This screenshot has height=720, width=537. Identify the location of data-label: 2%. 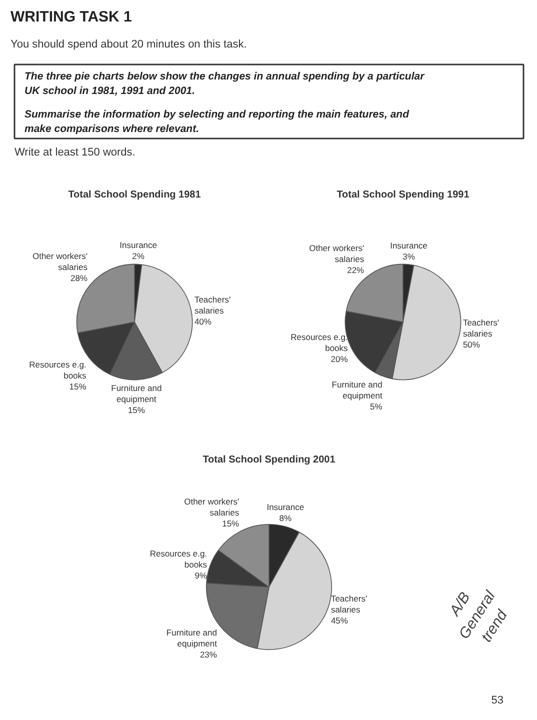
(138, 256).